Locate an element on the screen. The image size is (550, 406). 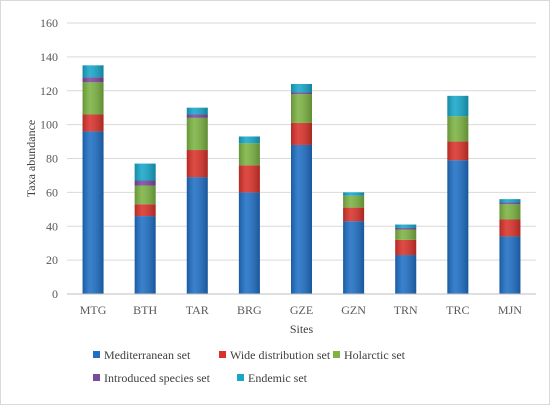
x-axis-title: Sites is located at coordinates (302, 329).